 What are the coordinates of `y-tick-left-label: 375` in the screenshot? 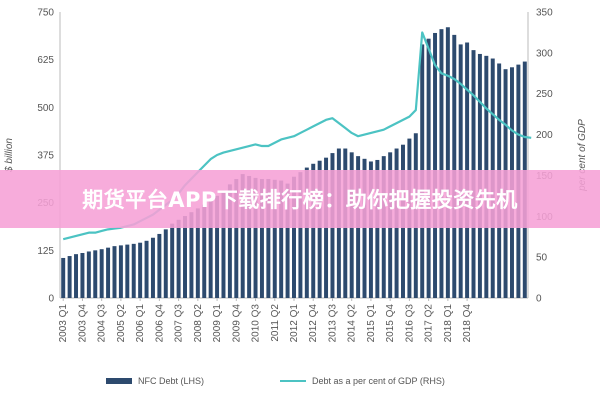 It's located at (45, 156).